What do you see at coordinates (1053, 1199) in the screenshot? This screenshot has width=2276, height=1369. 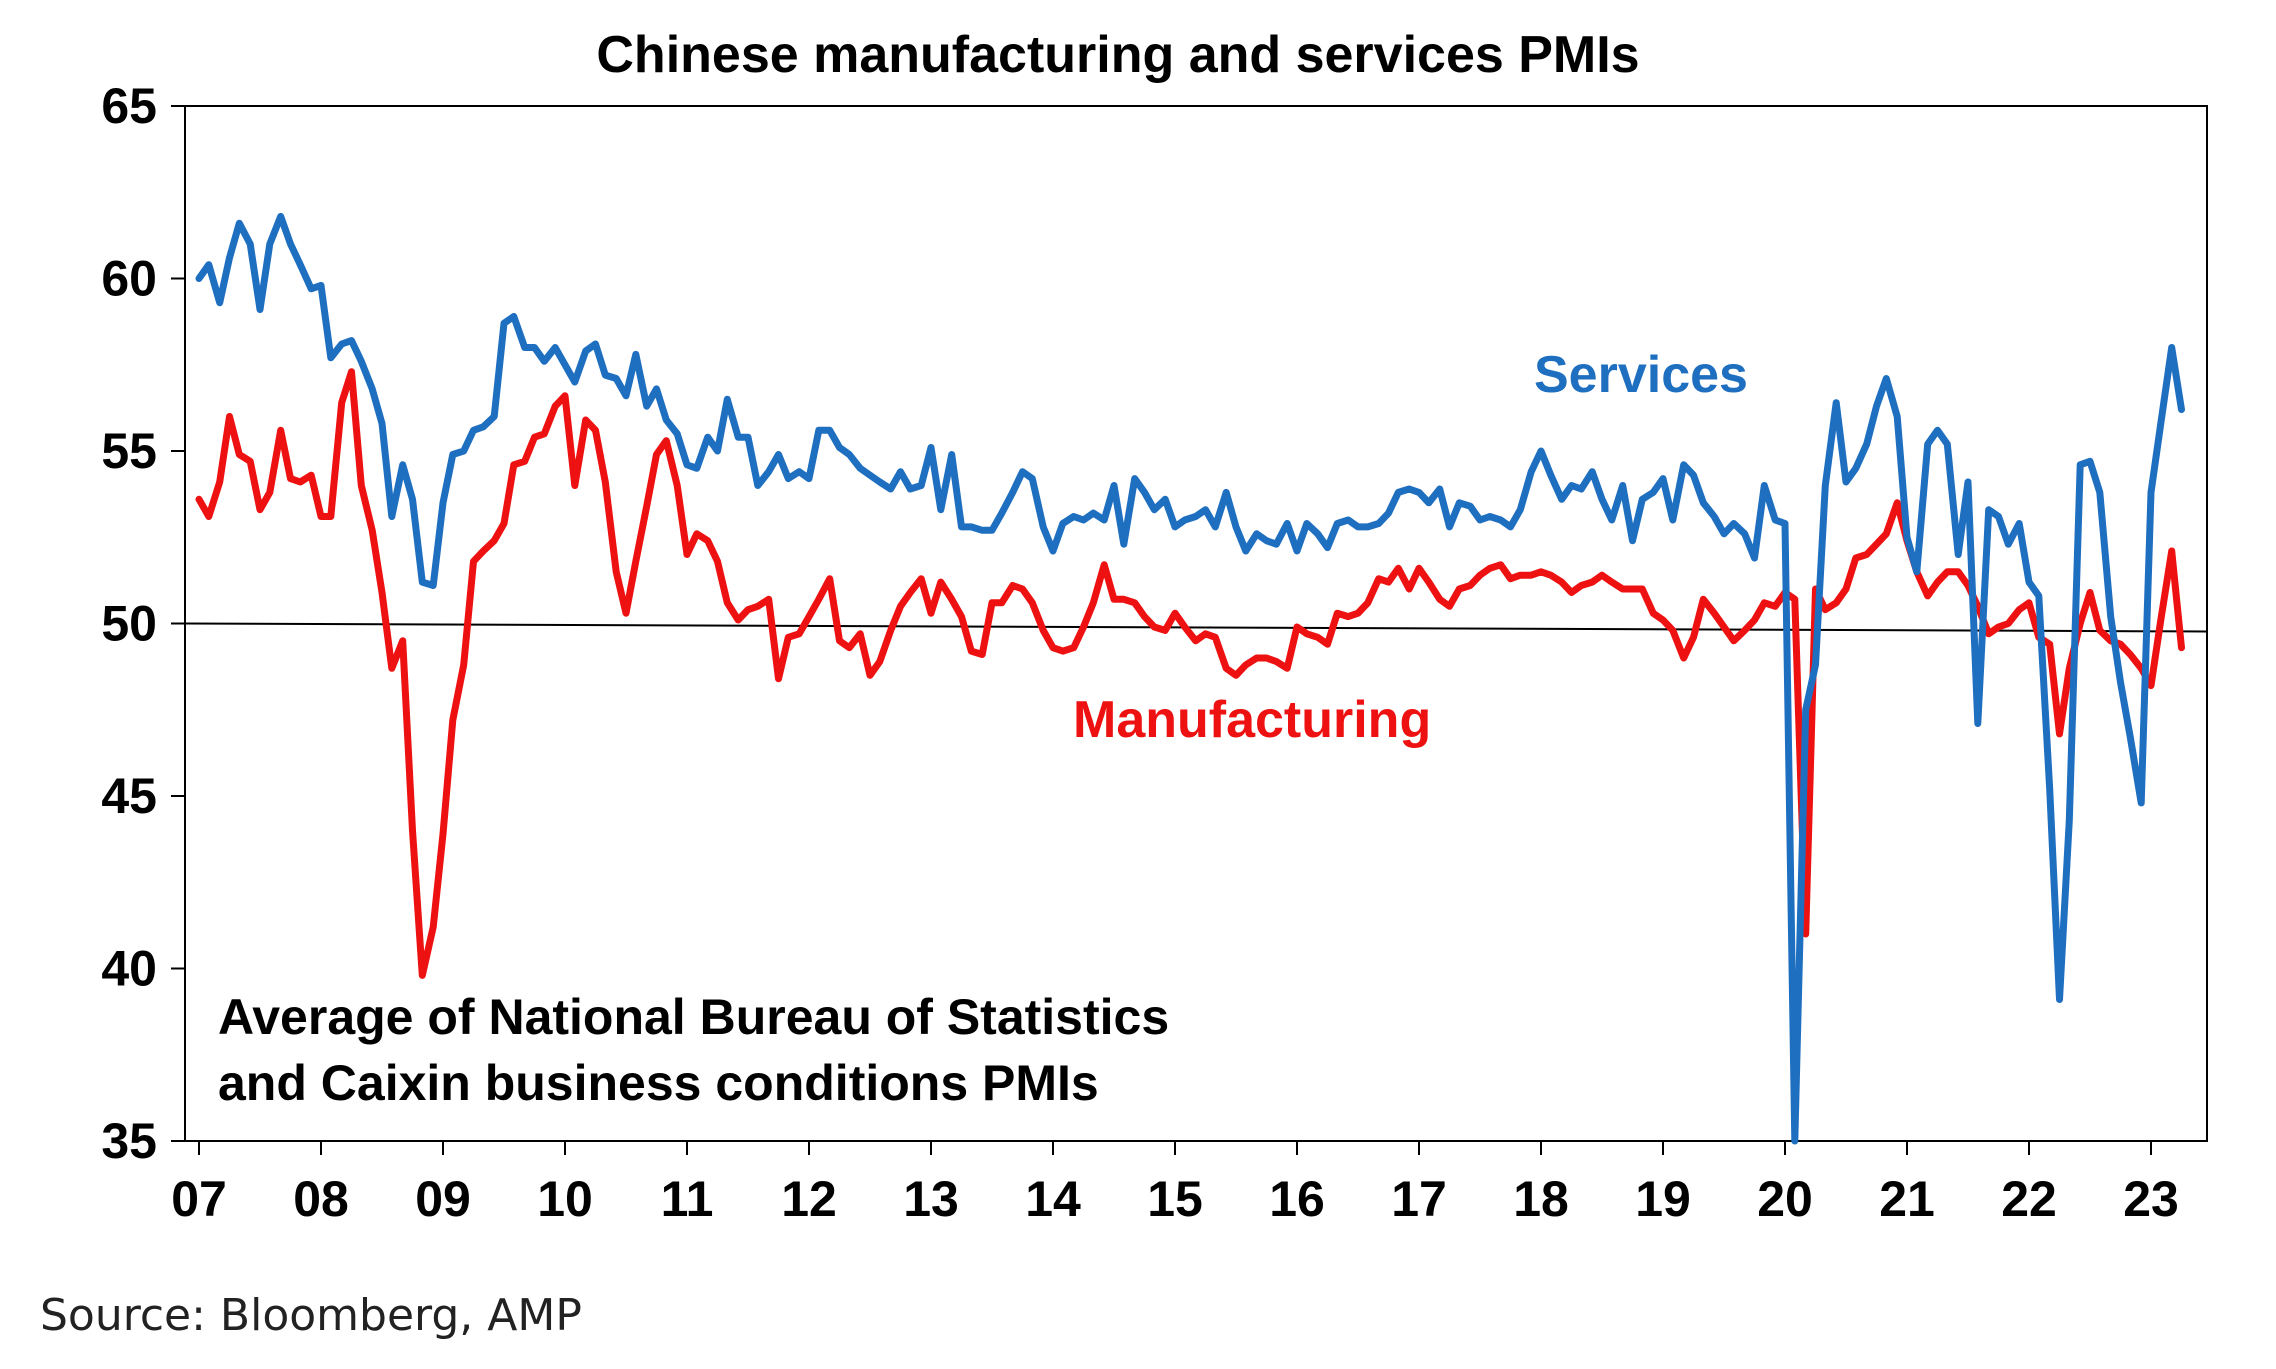 I see `x-tick-label: 14` at bounding box center [1053, 1199].